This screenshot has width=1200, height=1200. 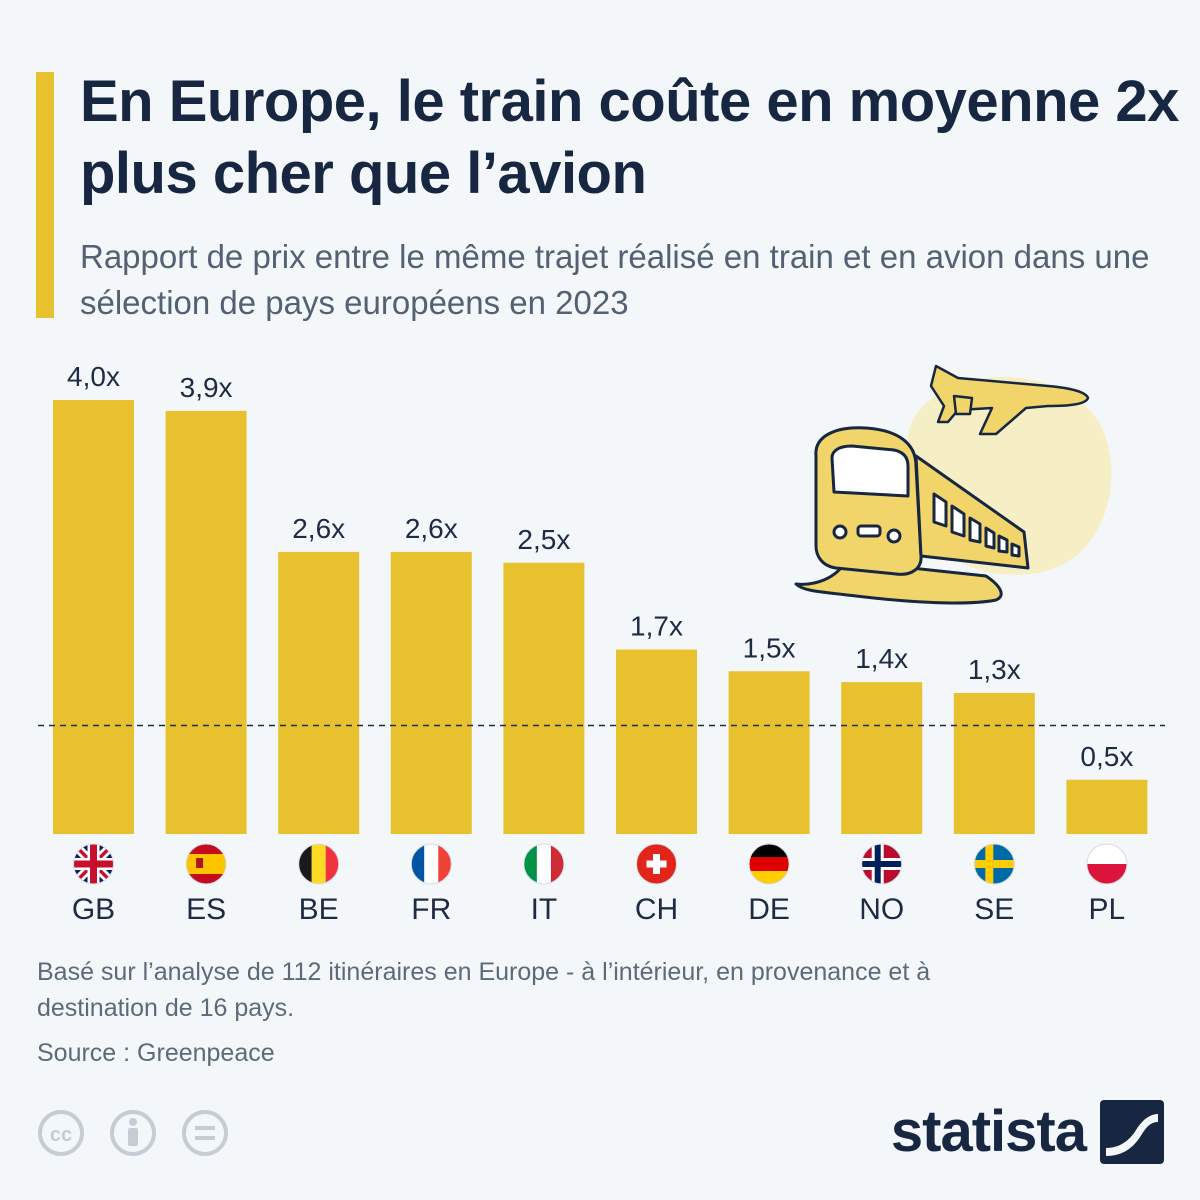 What do you see at coordinates (544, 864) in the screenshot?
I see `flag-it-icon` at bounding box center [544, 864].